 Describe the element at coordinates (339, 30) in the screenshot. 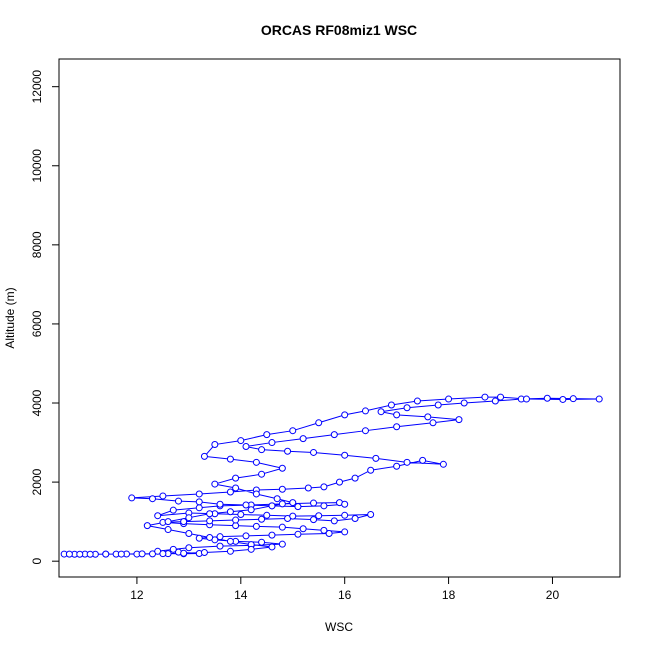

I see `chart-title: ORCAS RF08miz1 WSC` at that location.